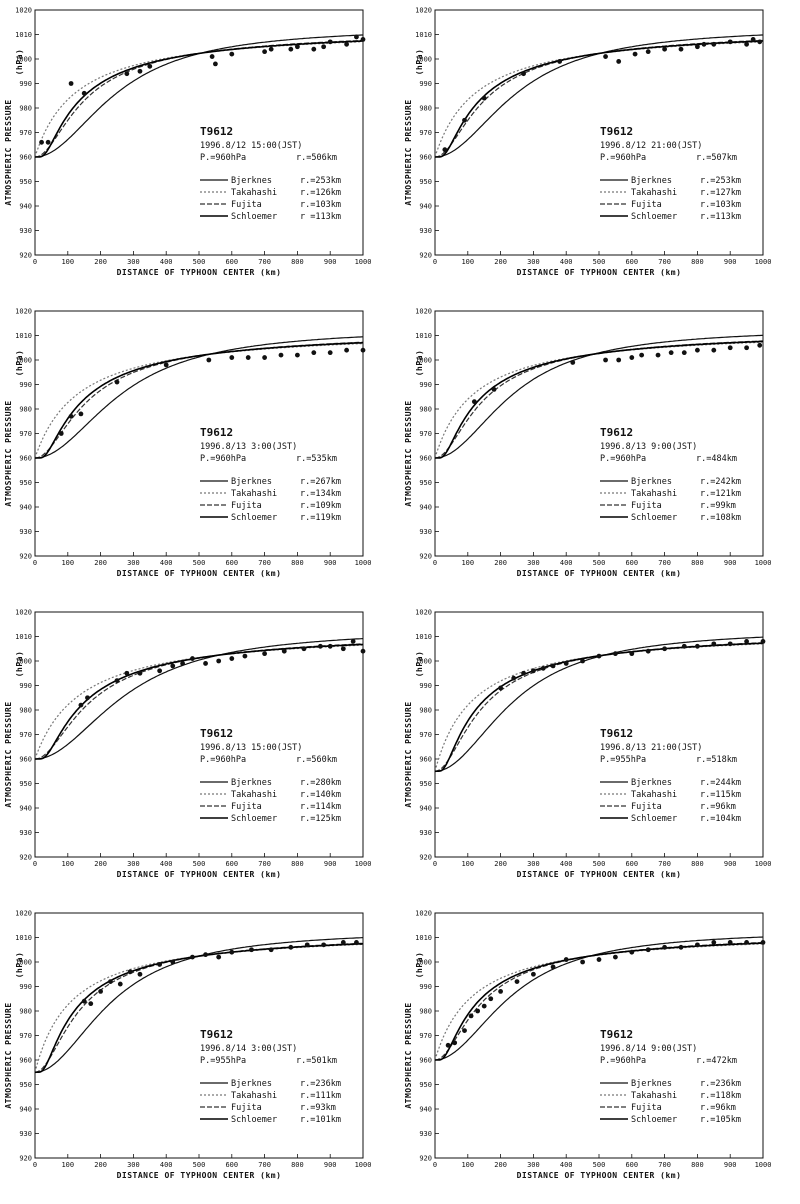  What do you see at coordinates (716, 158) in the screenshot?
I see `radius-label: r.=507km` at bounding box center [716, 158].